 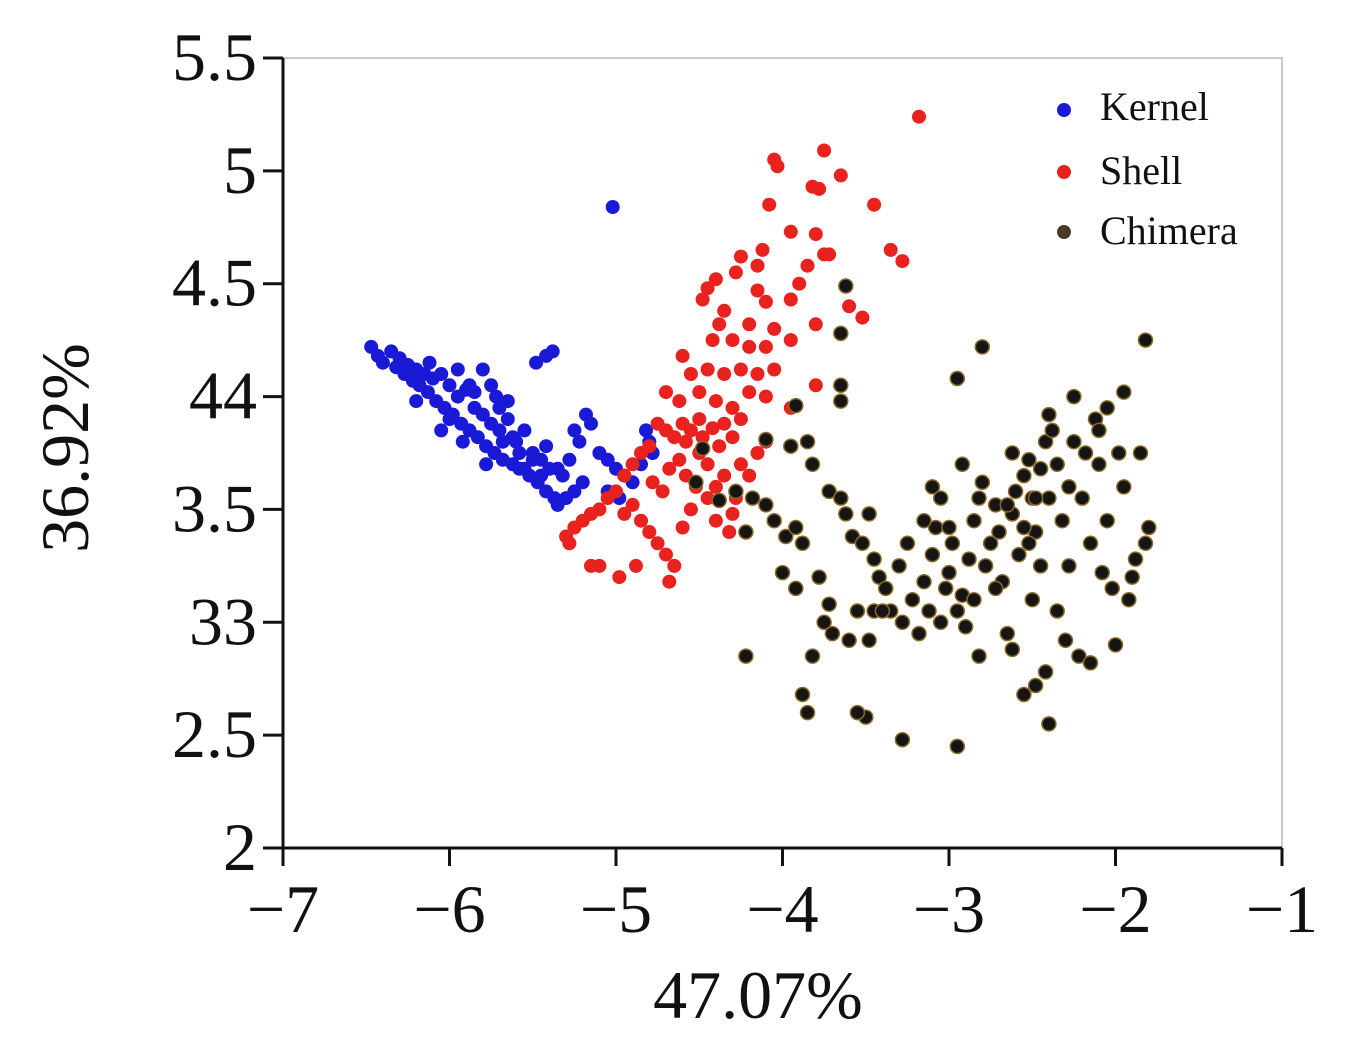 I want to click on series-kernel, so click(x=512, y=356).